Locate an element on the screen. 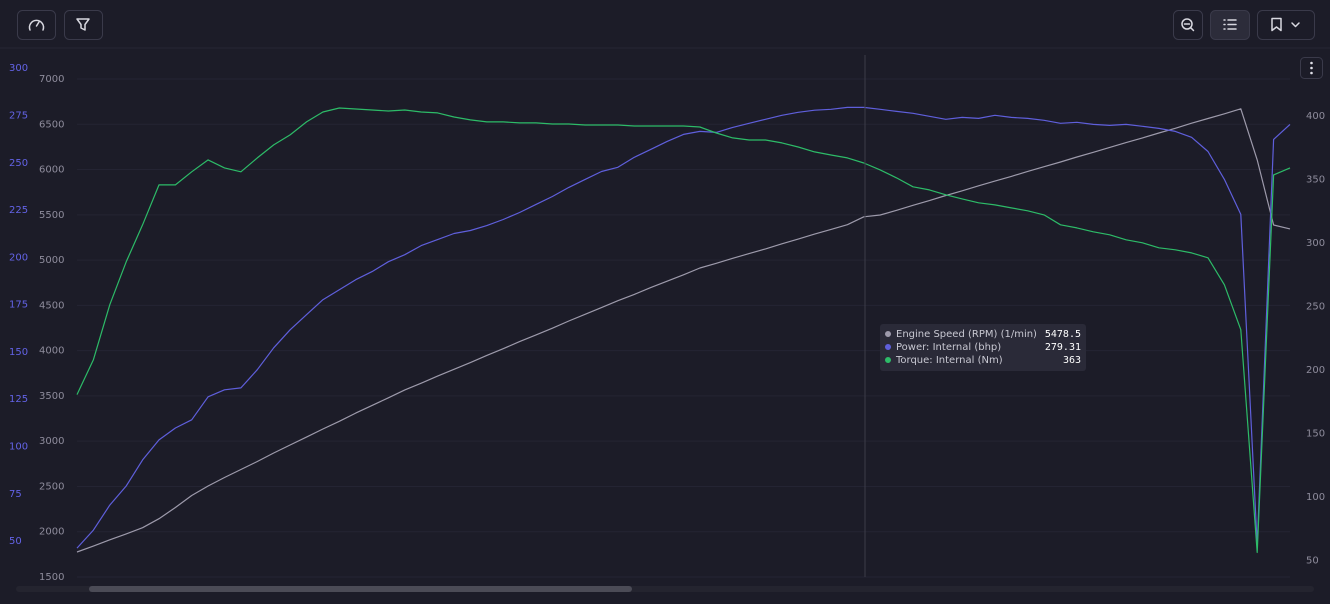 This screenshot has width=1330, height=604. tooltip-value: 5478.5 is located at coordinates (1063, 334).